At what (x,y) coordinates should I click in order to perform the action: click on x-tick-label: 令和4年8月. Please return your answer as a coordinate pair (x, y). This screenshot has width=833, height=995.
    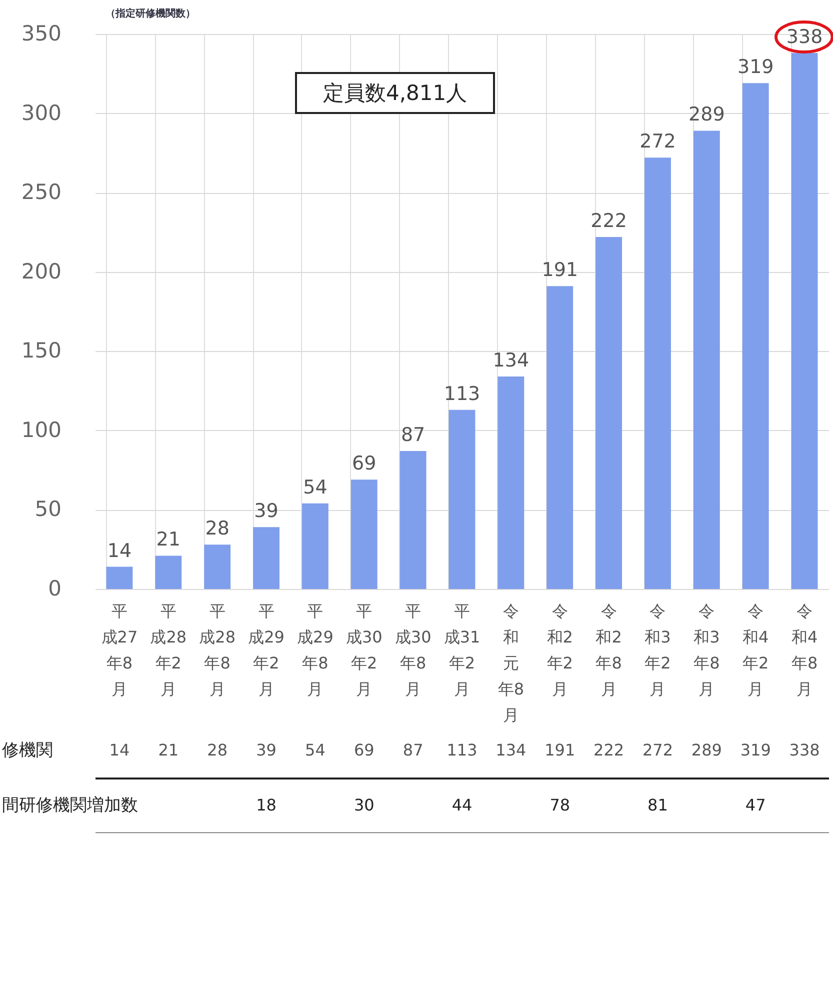
    Looking at the image, I should click on (804, 650).